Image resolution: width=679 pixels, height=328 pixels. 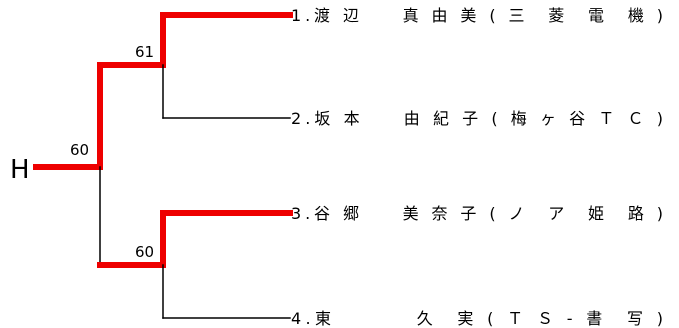 I want to click on final-score: 60, so click(x=79, y=150).